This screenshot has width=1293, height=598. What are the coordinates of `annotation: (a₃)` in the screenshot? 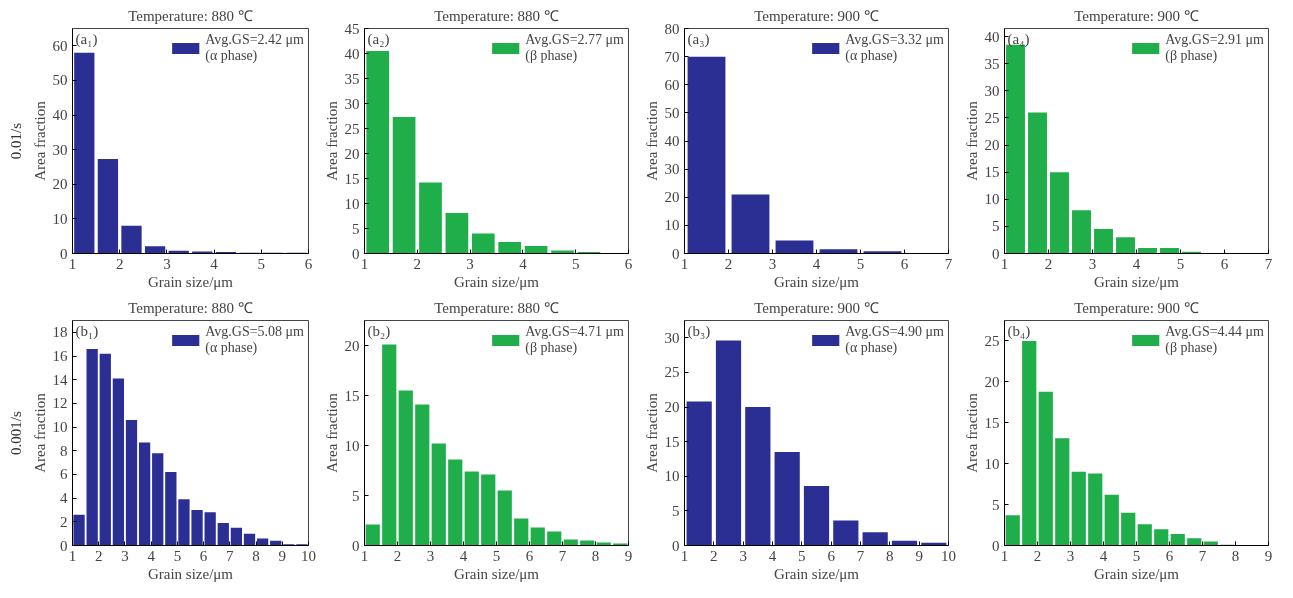 It's located at (698, 39).